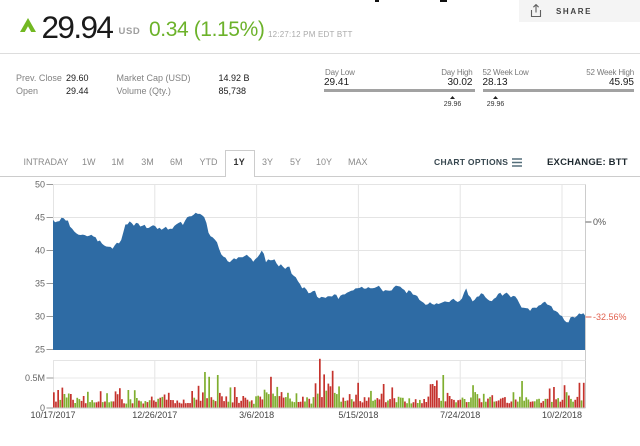  What do you see at coordinates (562, 415) in the screenshot?
I see `svg-text: 10/2/2018` at bounding box center [562, 415].